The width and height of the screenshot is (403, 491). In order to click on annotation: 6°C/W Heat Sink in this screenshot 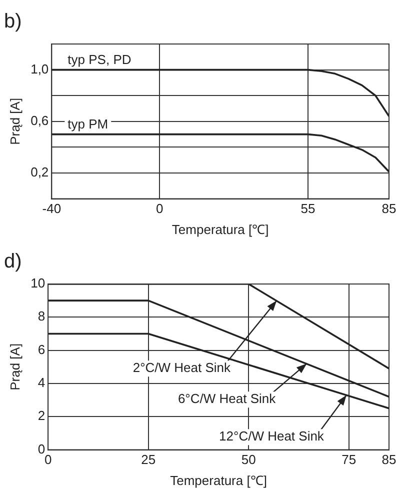, I will do `click(227, 398)`.